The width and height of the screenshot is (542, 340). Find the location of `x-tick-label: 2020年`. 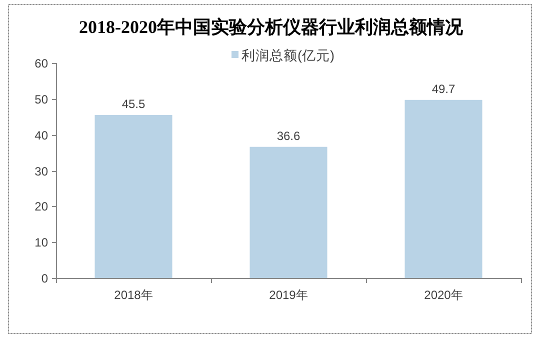

x-tick-label: 2020年 is located at coordinates (443, 295).